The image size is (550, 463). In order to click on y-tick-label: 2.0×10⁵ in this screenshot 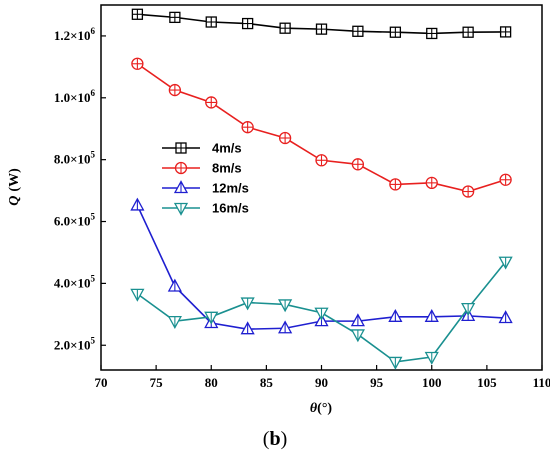, I will do `click(75, 343)`.